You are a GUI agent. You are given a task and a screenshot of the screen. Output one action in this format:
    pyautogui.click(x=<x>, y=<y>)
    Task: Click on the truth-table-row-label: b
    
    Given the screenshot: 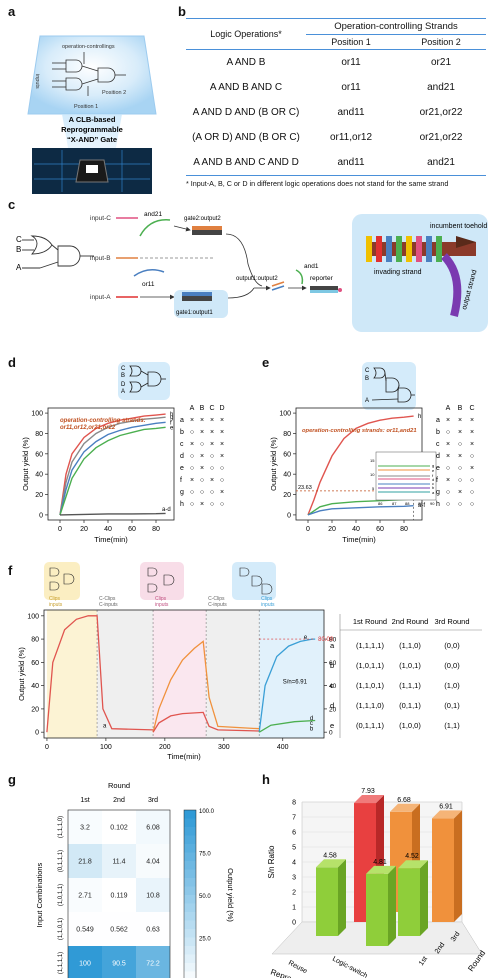 What is the action you would take?
    pyautogui.click(x=182, y=432)
    